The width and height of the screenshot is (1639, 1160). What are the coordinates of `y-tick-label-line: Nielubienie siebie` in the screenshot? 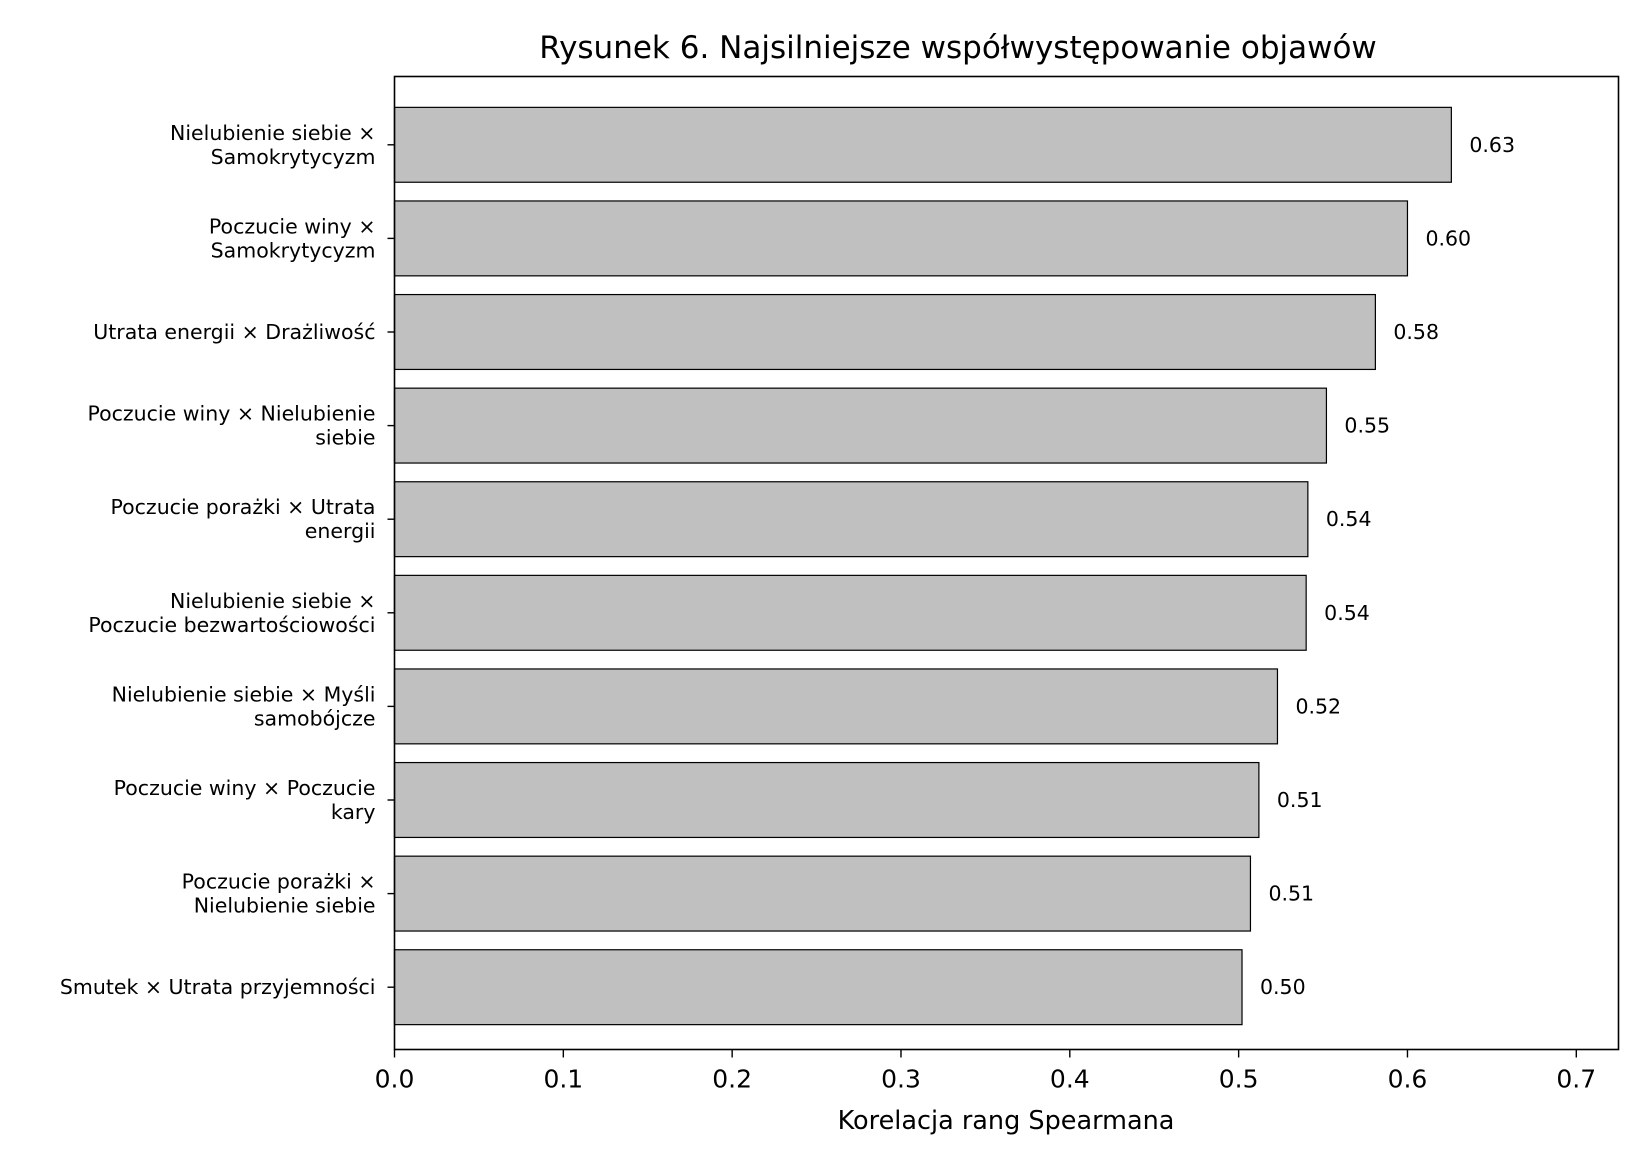 It's located at (285, 906).